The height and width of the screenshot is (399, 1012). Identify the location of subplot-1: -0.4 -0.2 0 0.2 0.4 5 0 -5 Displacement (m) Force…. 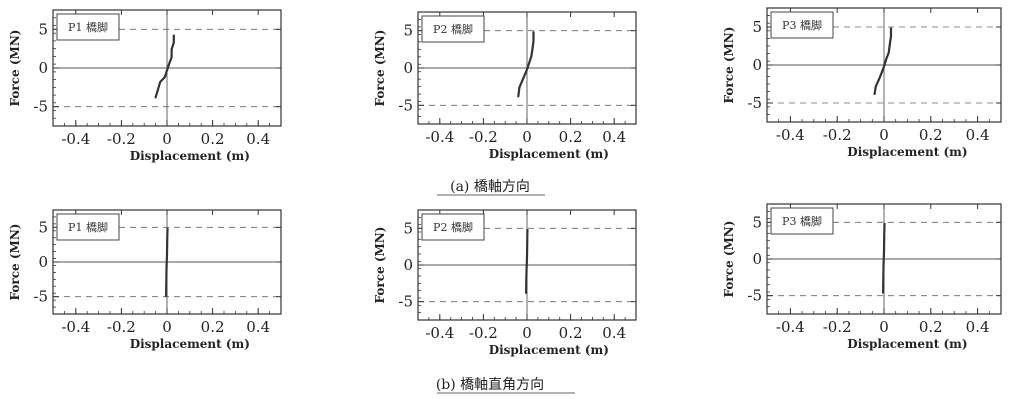
(145, 86).